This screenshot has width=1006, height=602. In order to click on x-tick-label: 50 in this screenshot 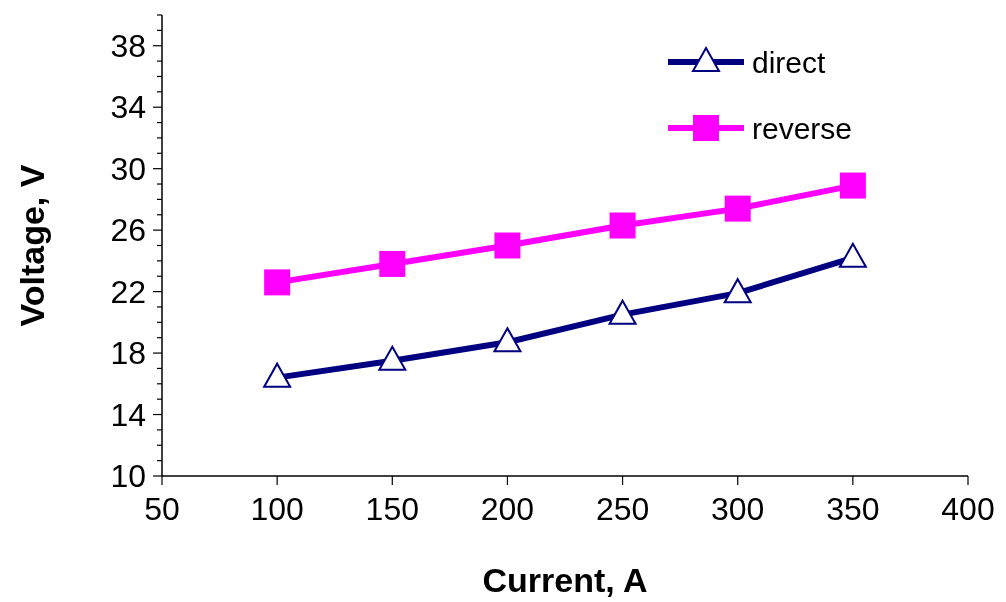, I will do `click(162, 509)`.